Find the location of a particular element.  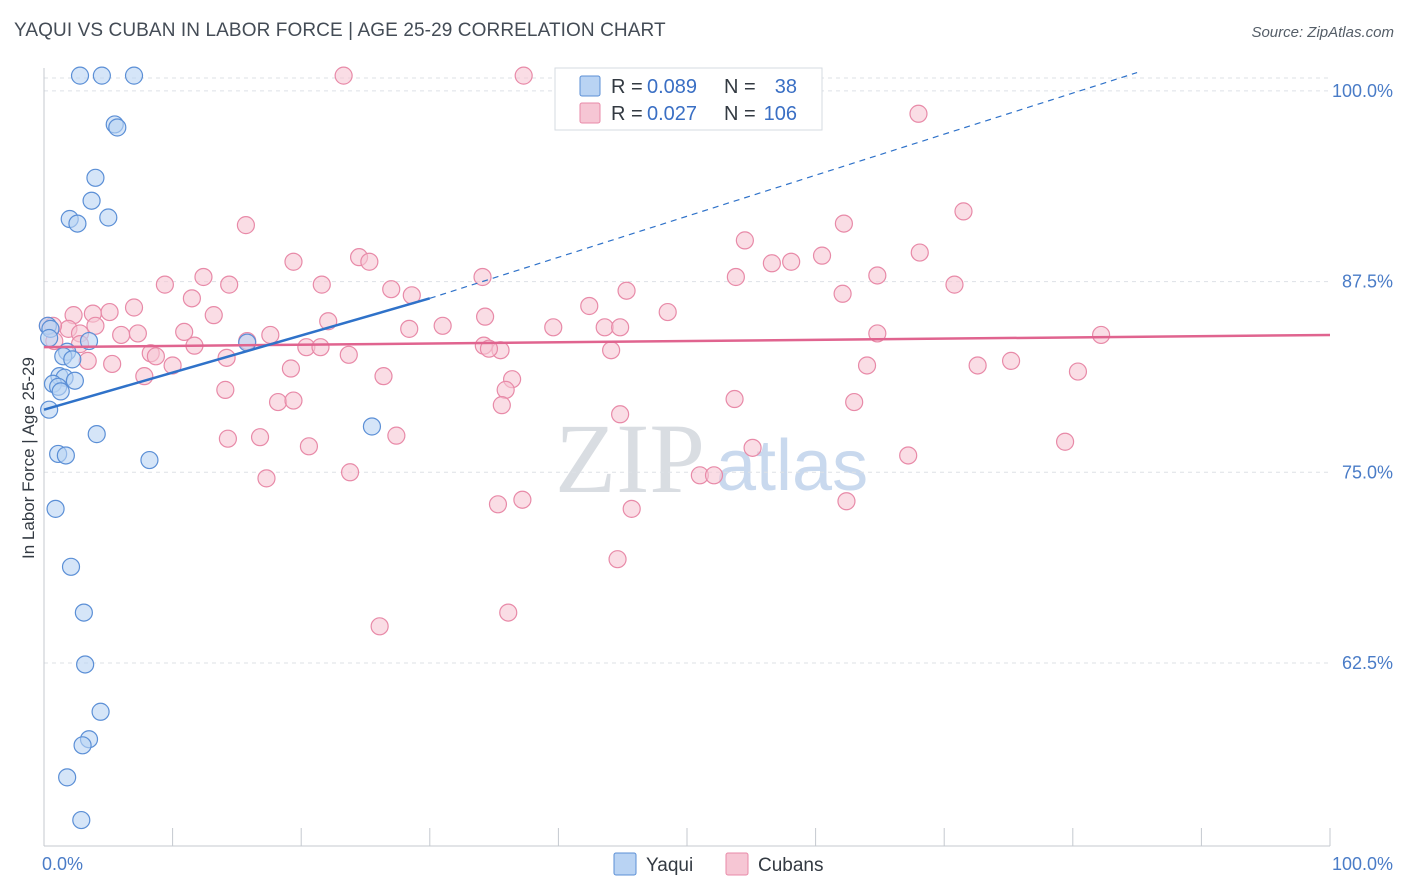

series-legend: Yaqui Cubans is located at coordinates (718, 864).